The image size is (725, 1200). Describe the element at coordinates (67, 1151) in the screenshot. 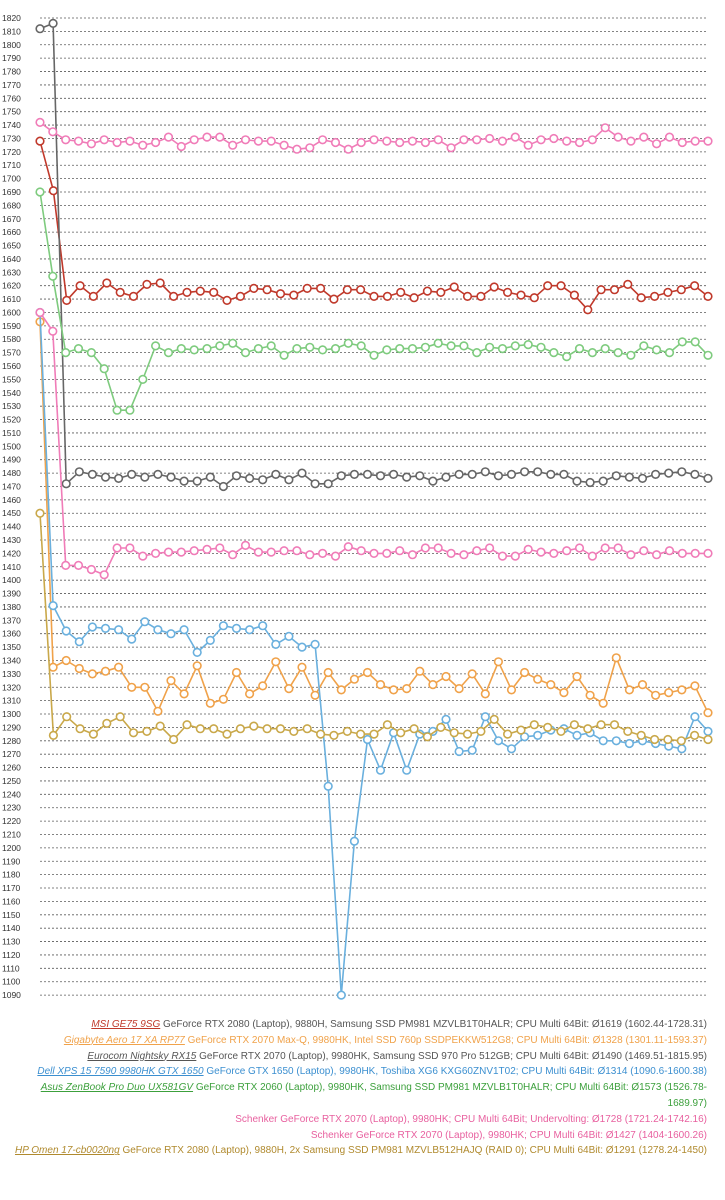

I see `legend-link-hp-omen: HP Omen 17-cb0020ng` at that location.